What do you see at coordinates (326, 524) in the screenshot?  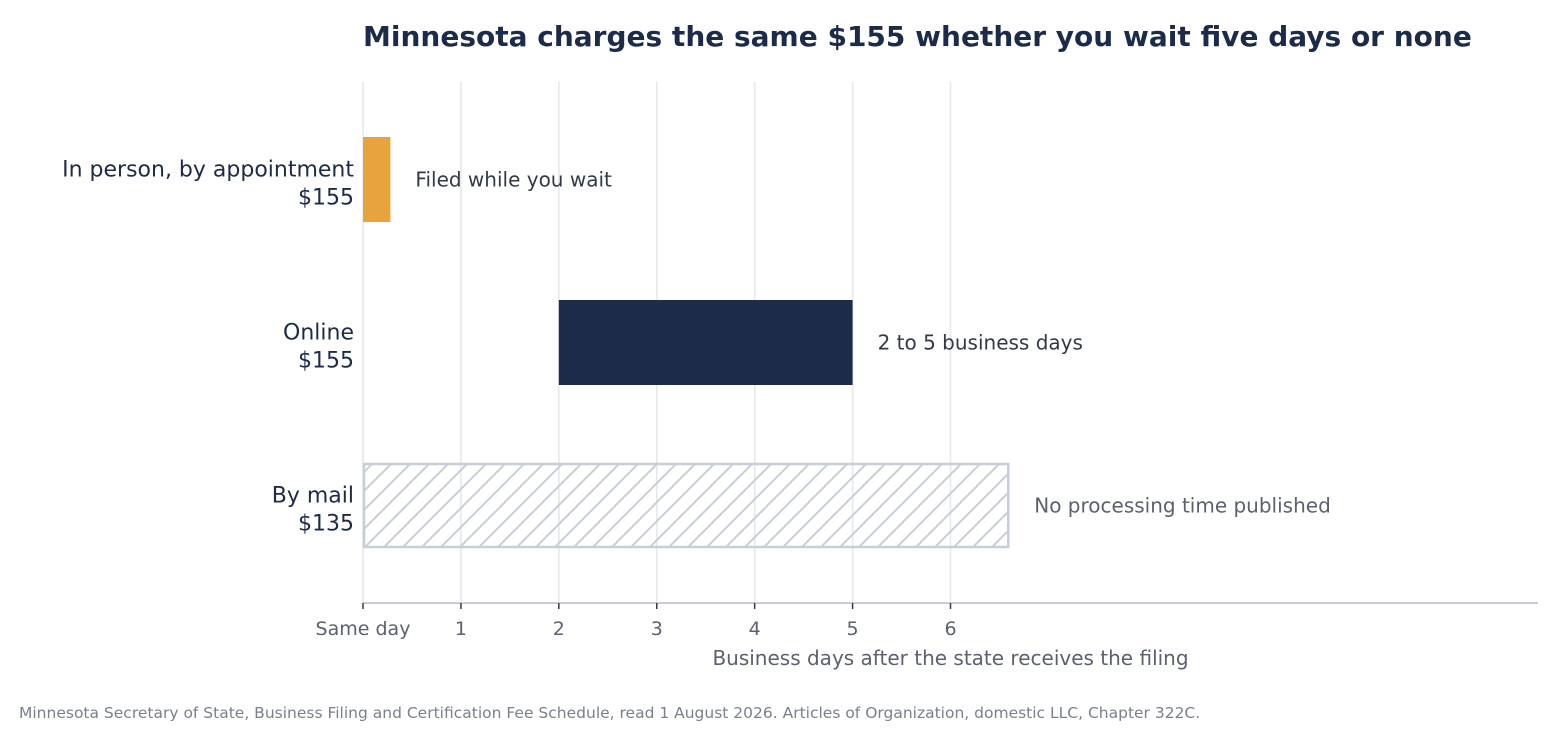 I see `category-fee-label: $135` at bounding box center [326, 524].